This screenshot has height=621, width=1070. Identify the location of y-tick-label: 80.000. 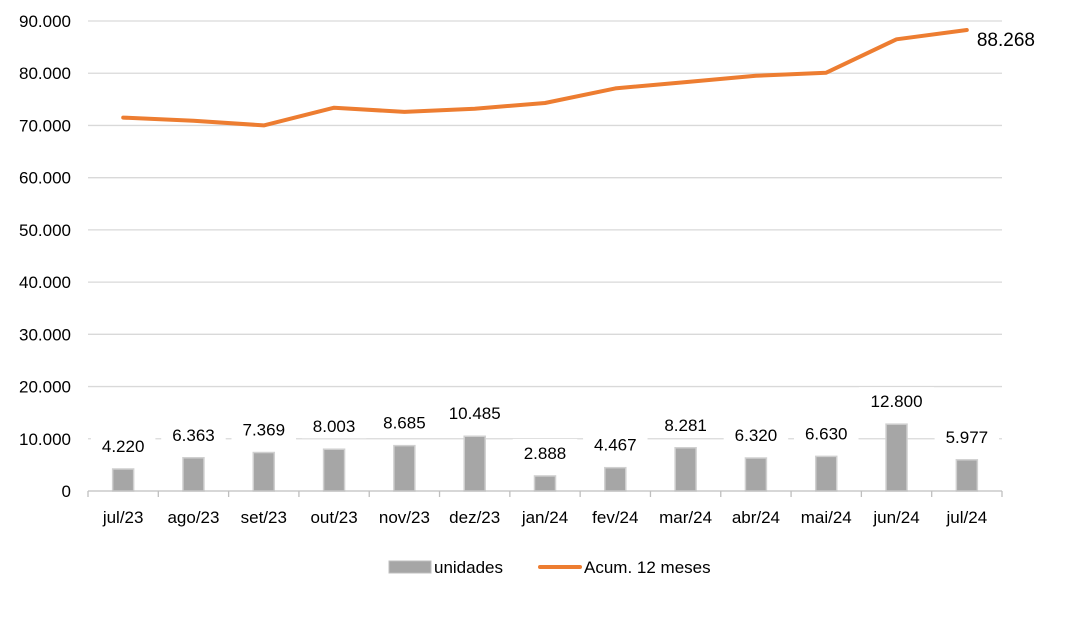
(45, 73).